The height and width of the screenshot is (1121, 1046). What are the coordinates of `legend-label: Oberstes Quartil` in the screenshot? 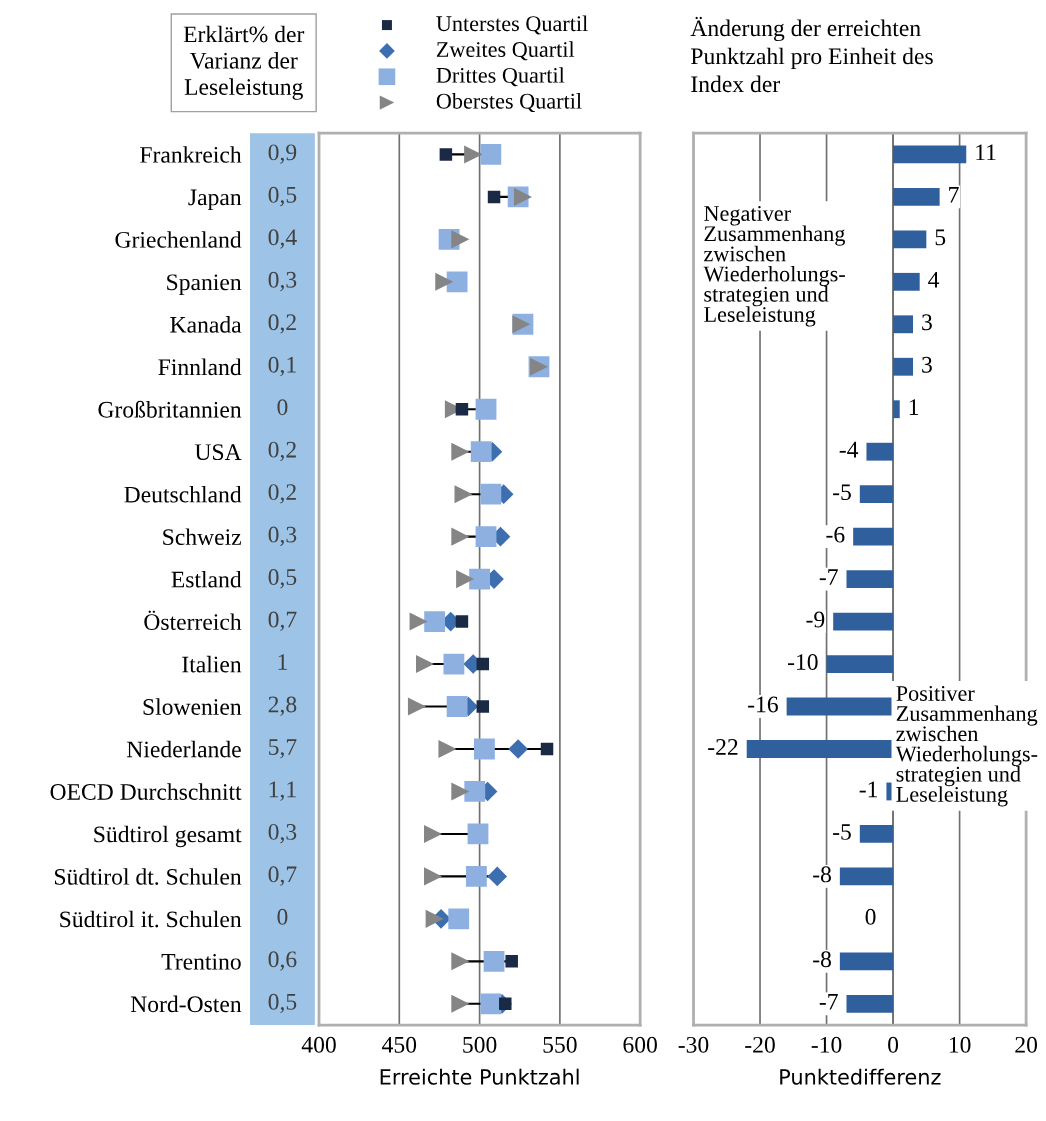 It's located at (509, 103).